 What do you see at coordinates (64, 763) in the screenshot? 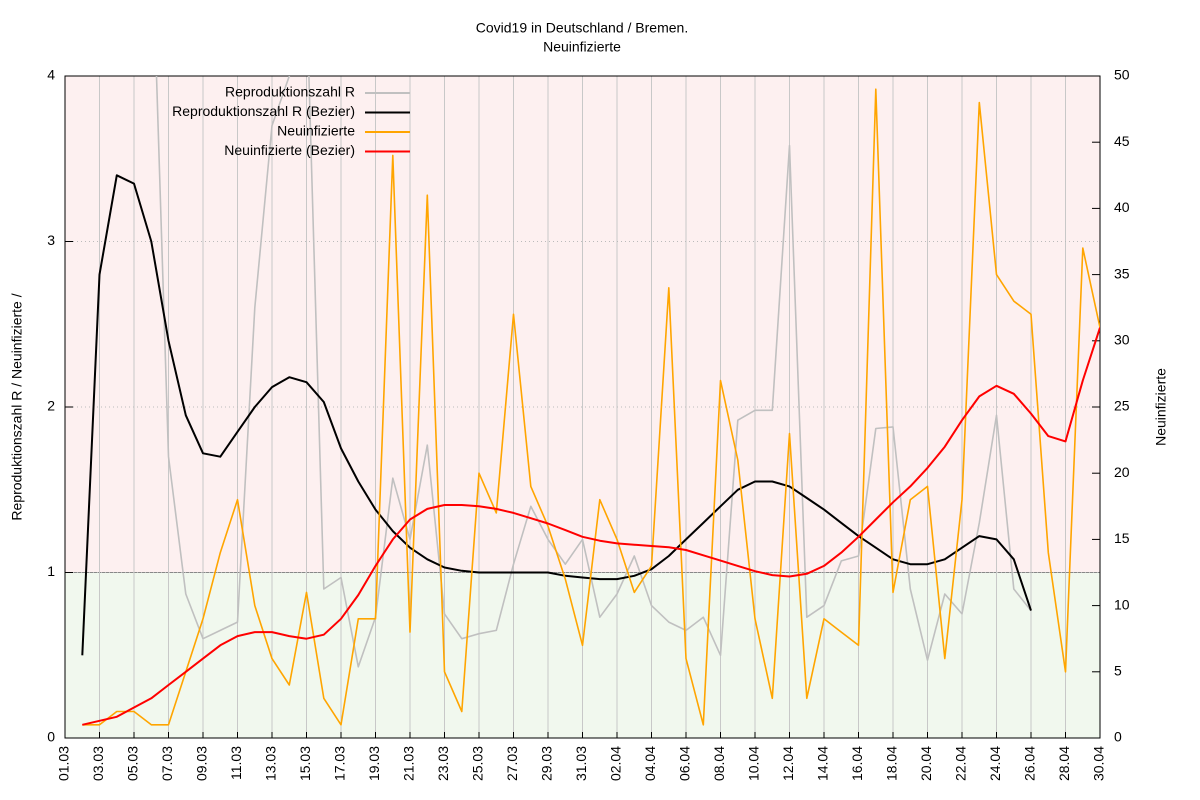
I see `x-tick-label: 01.03` at bounding box center [64, 763].